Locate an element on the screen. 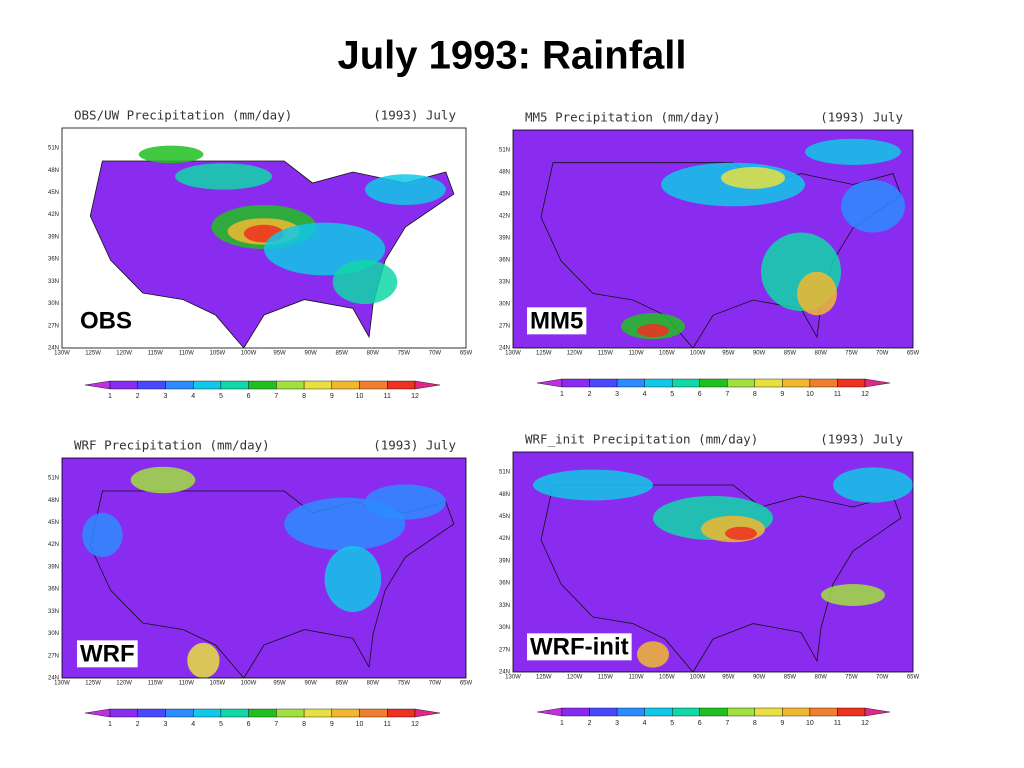 Image resolution: width=1024 pixels, height=768 pixels. lon-label: 70W is located at coordinates (435, 684).